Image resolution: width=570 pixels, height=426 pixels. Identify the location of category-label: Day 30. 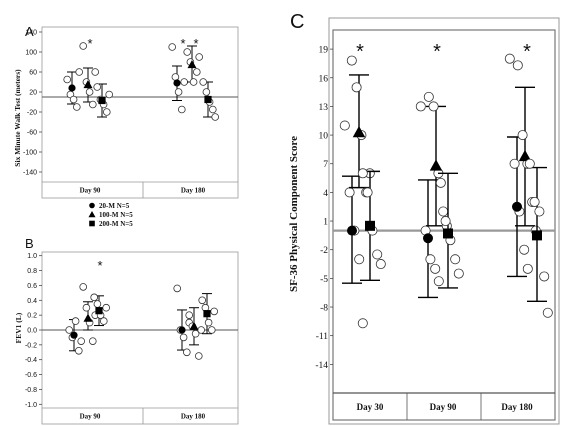
(370, 407).